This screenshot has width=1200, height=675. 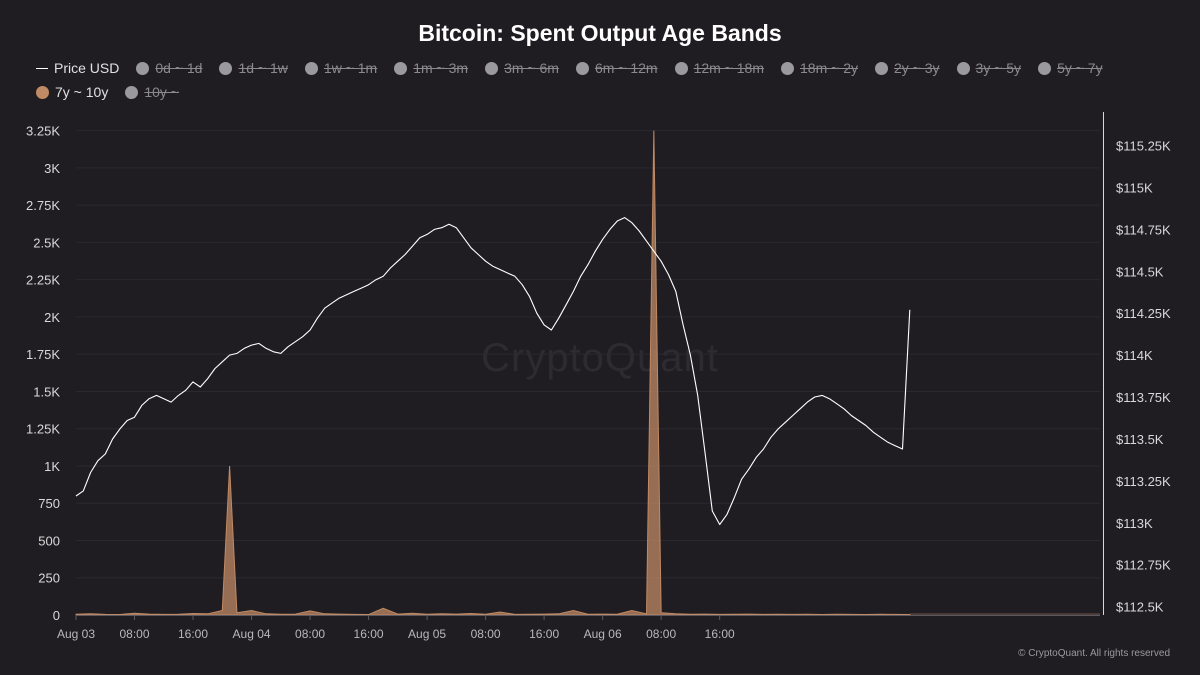 I want to click on y-left-tick-label: 250, so click(x=49, y=578).